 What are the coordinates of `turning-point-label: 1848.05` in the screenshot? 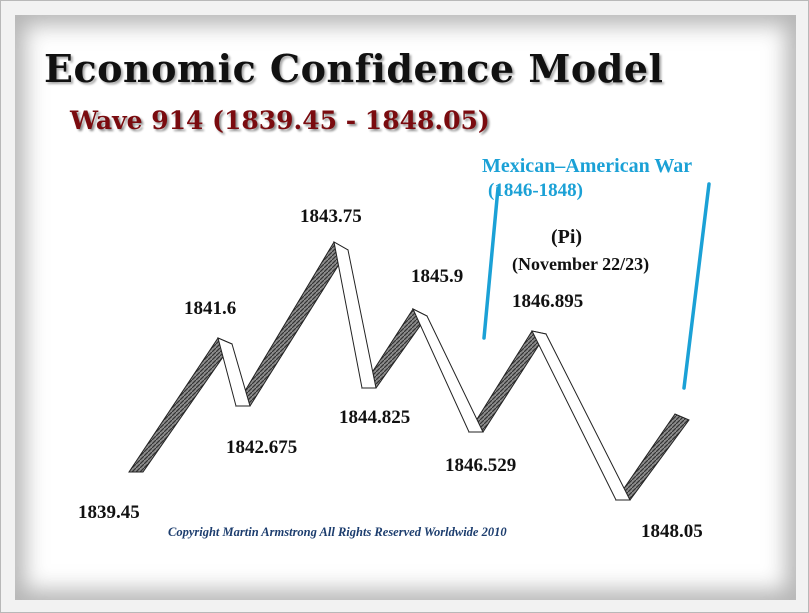 It's located at (672, 531).